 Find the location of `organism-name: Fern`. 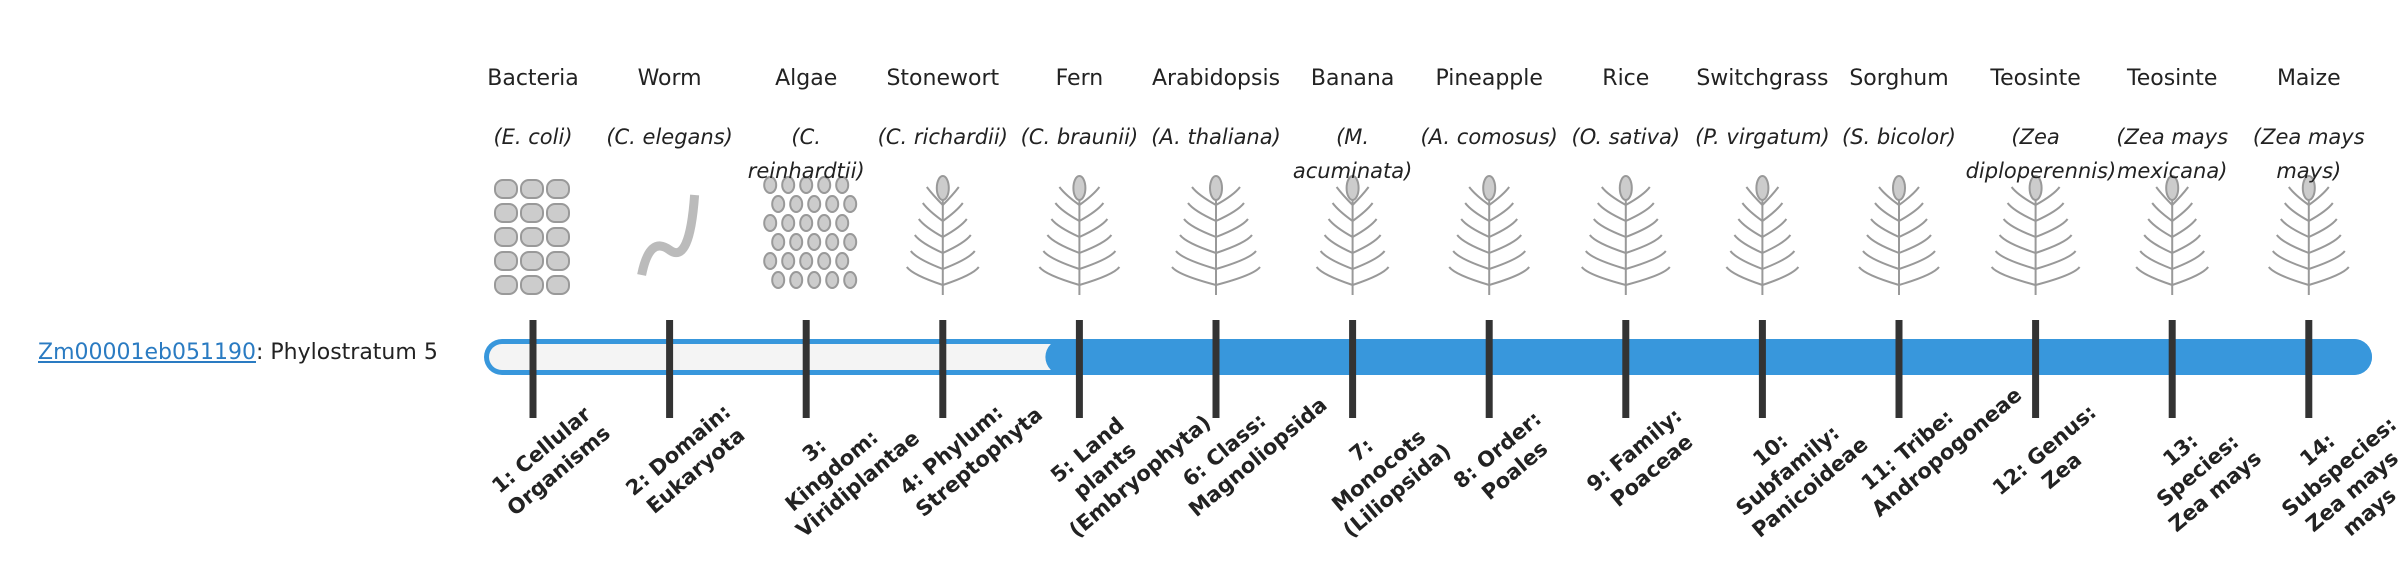

organism-name: Fern is located at coordinates (1079, 78).